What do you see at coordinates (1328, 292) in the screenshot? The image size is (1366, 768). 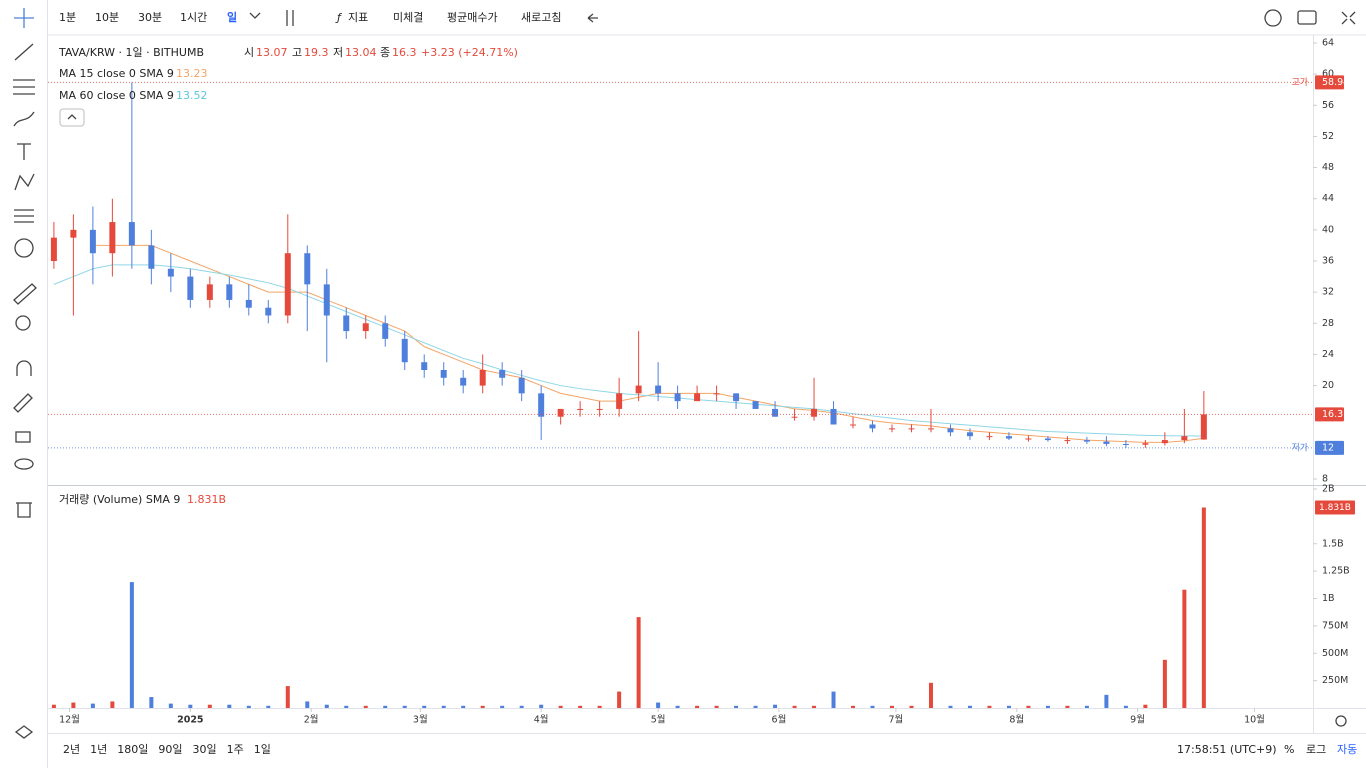 I see `y-tick-label: 32` at bounding box center [1328, 292].